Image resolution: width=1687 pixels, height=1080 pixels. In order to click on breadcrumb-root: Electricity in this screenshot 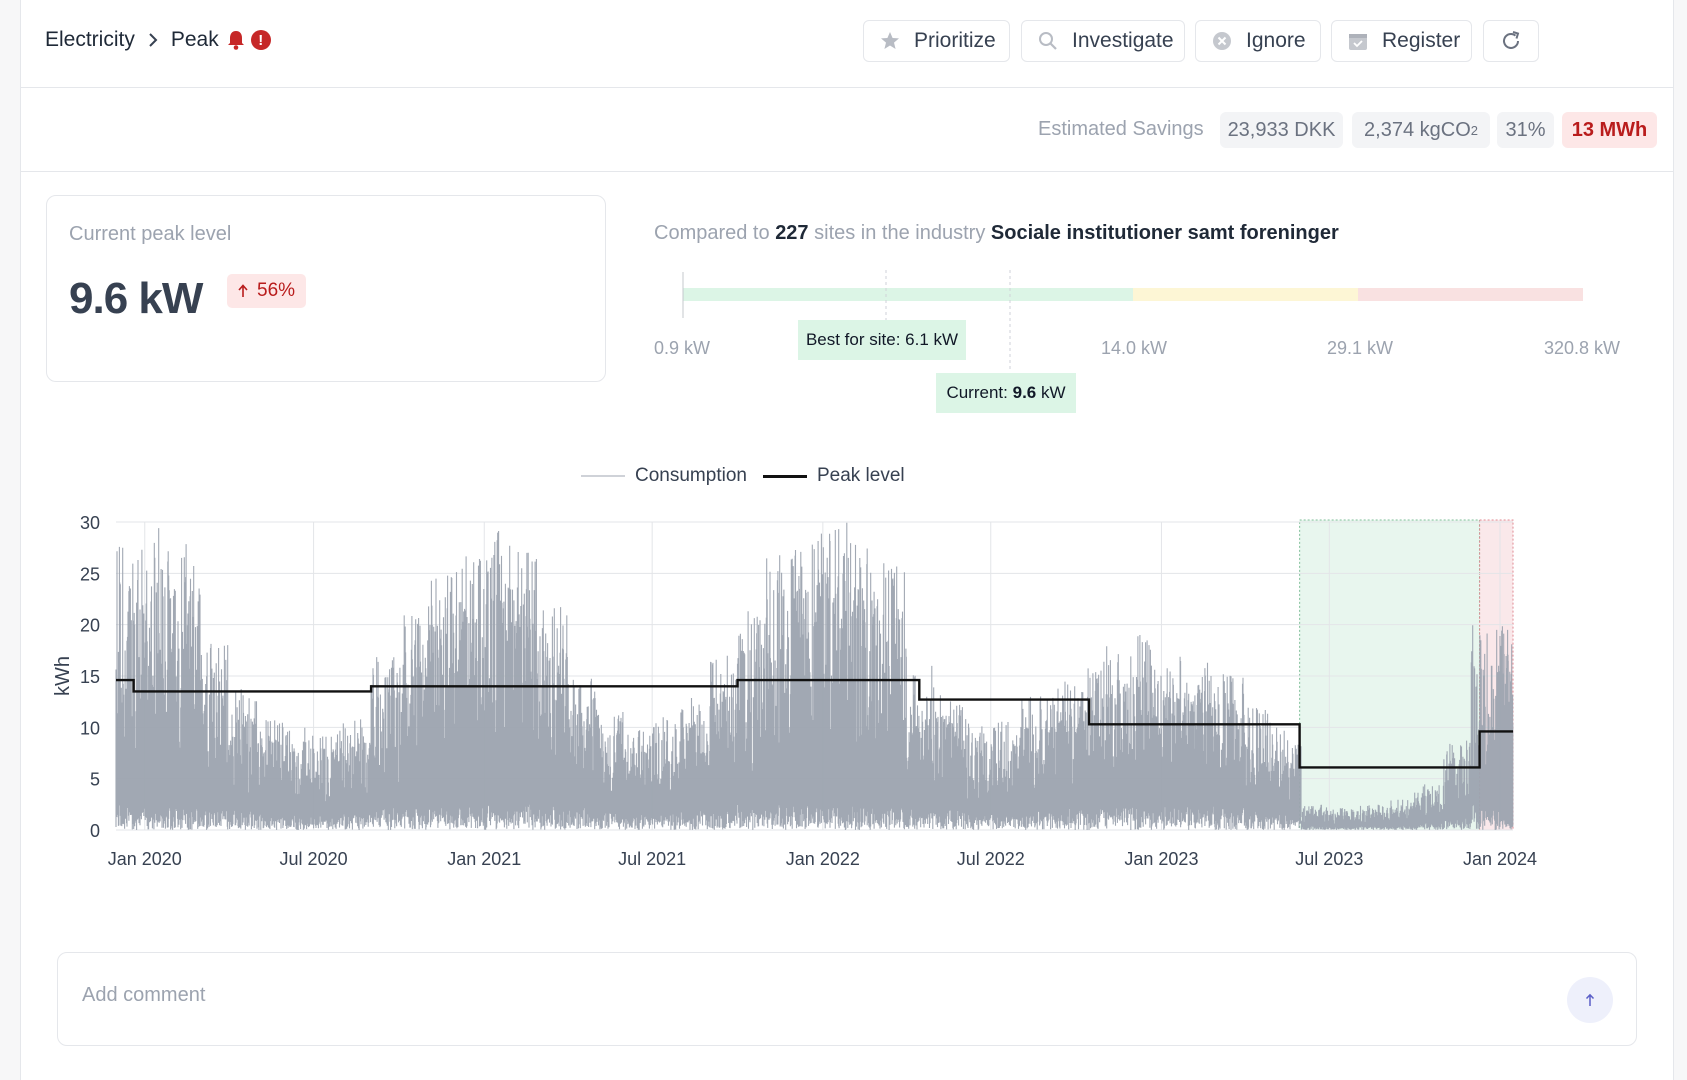, I will do `click(90, 39)`.